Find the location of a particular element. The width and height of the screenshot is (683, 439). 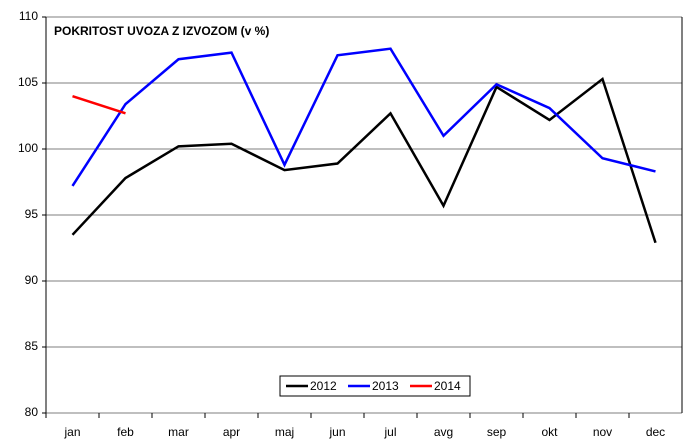

y-tick-label: 105 is located at coordinates (28, 82).